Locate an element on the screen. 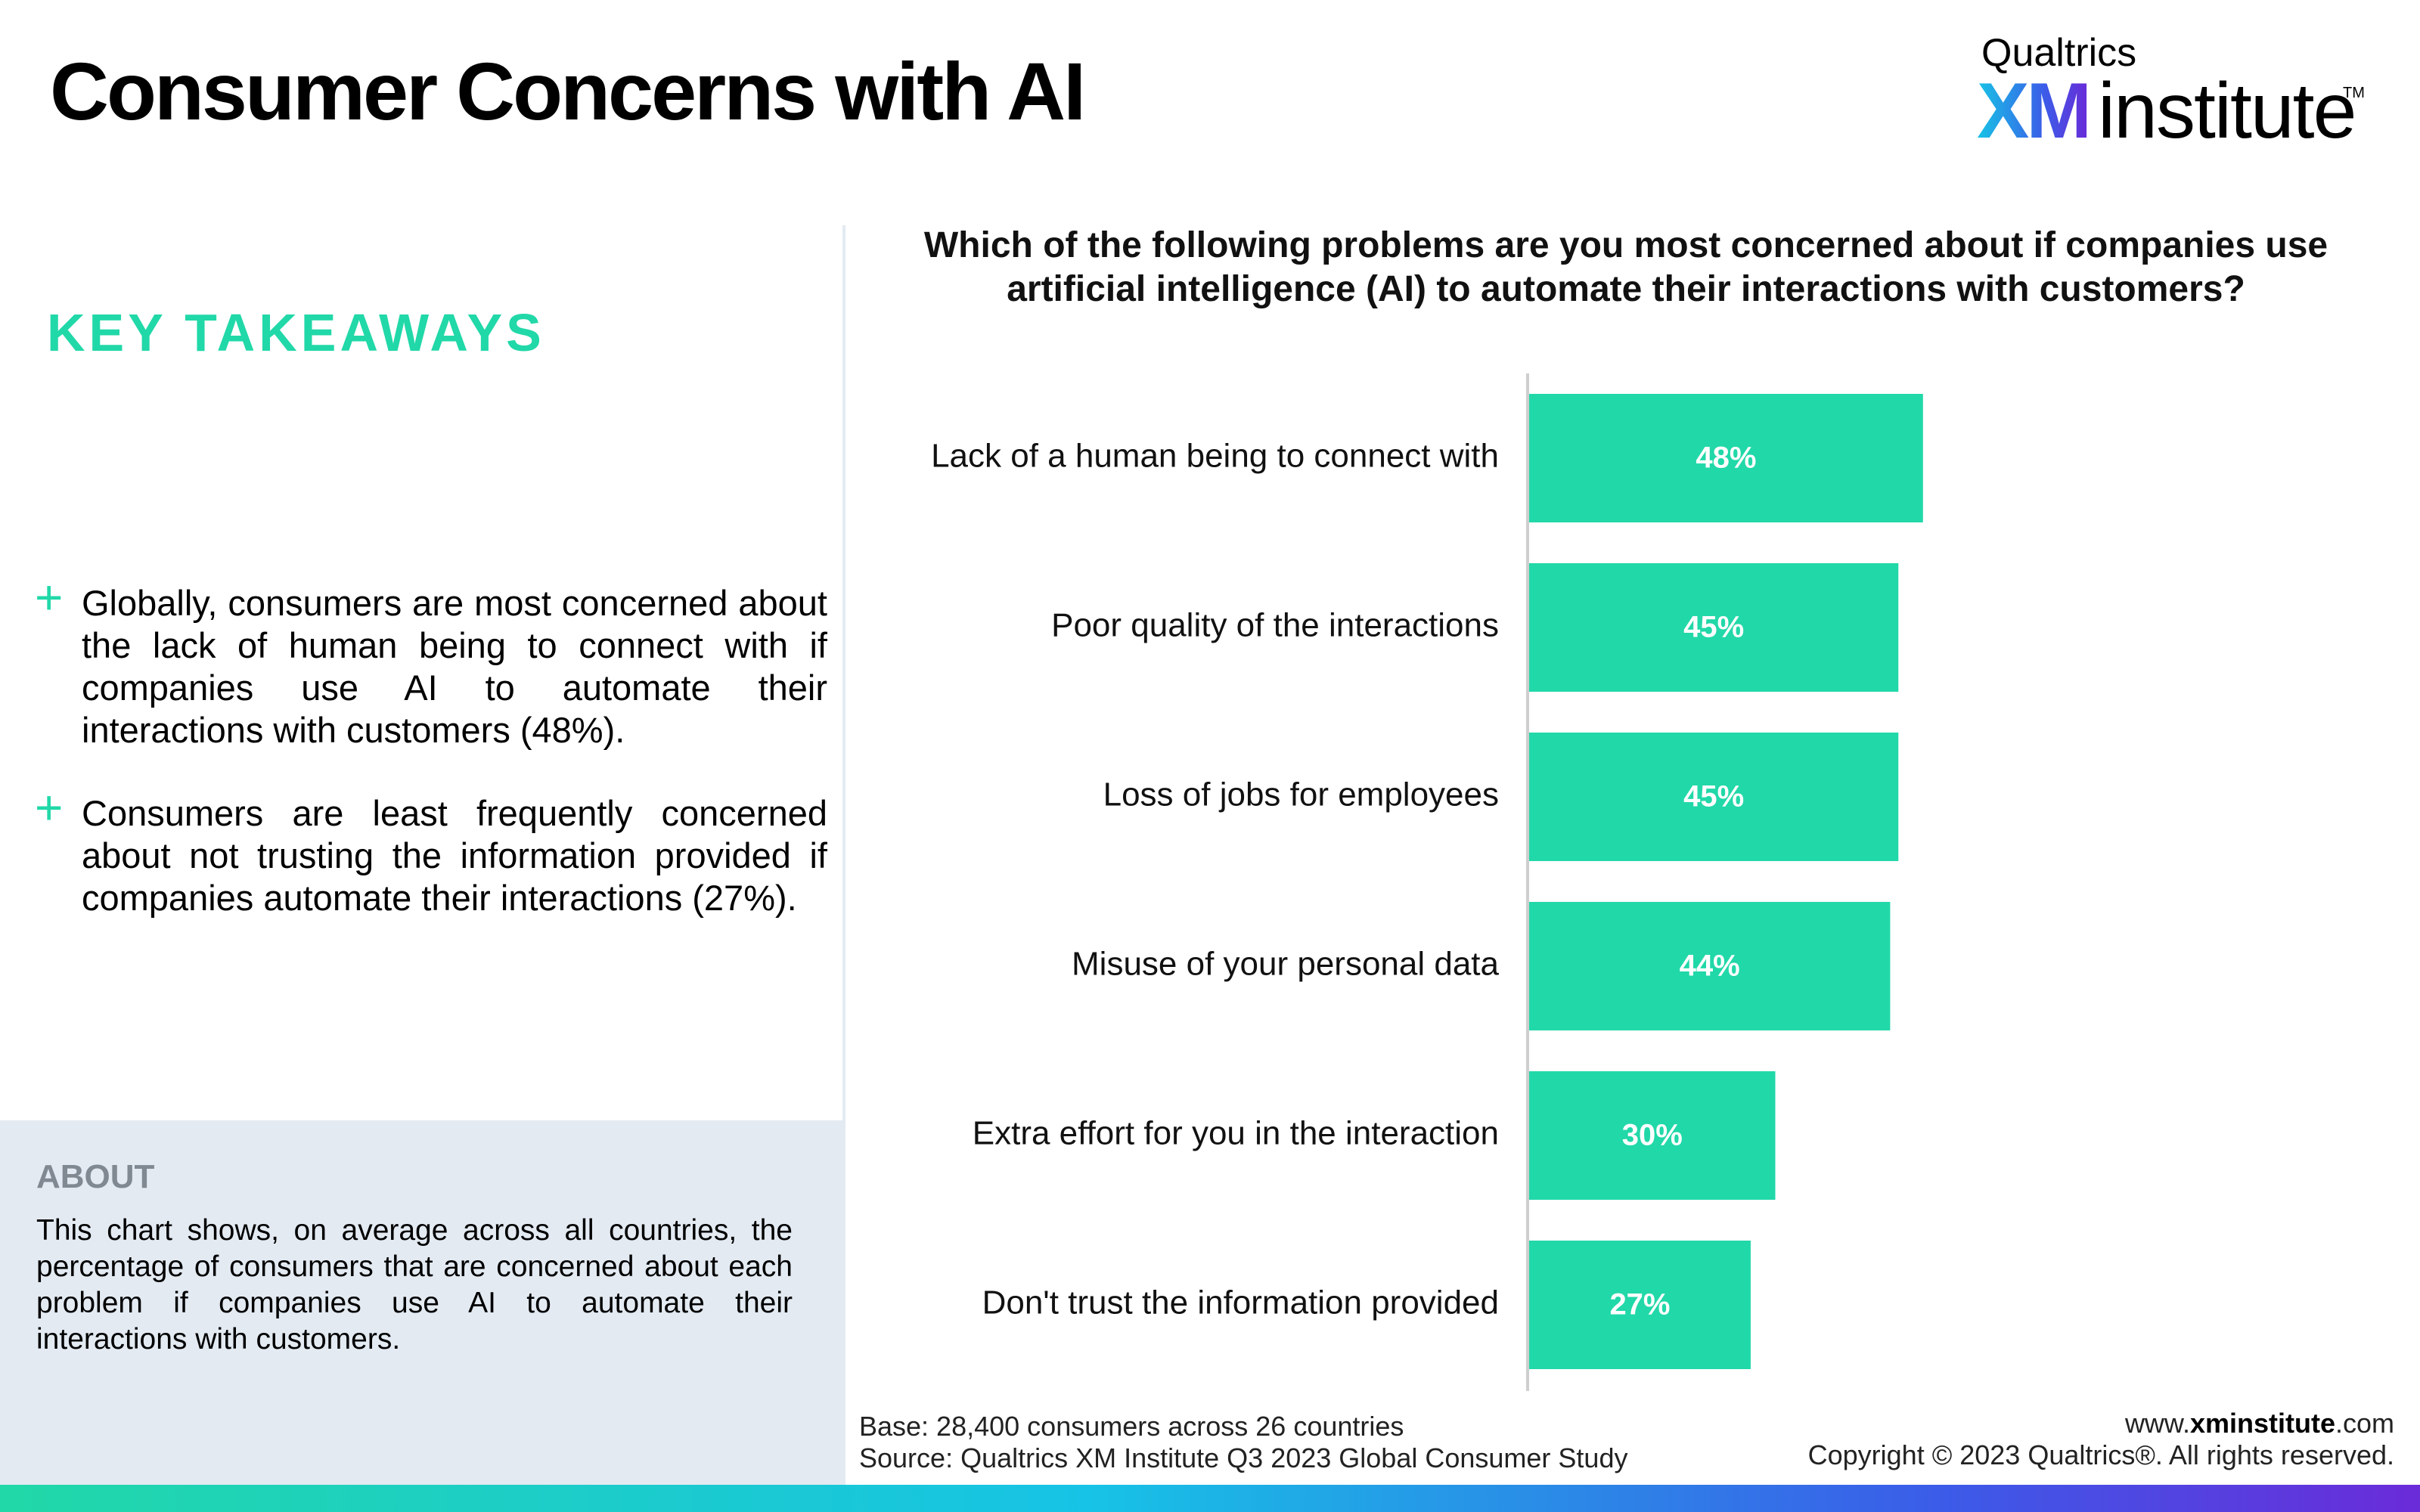  data-label: 44% is located at coordinates (1710, 966).